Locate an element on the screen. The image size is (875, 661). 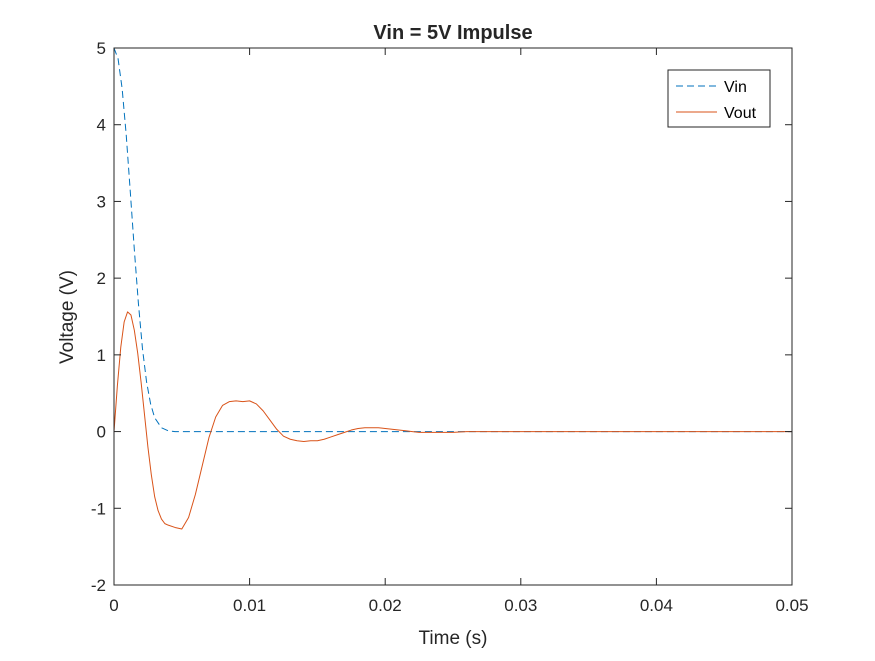
y-axis-label: Voltage (V) is located at coordinates (67, 317).